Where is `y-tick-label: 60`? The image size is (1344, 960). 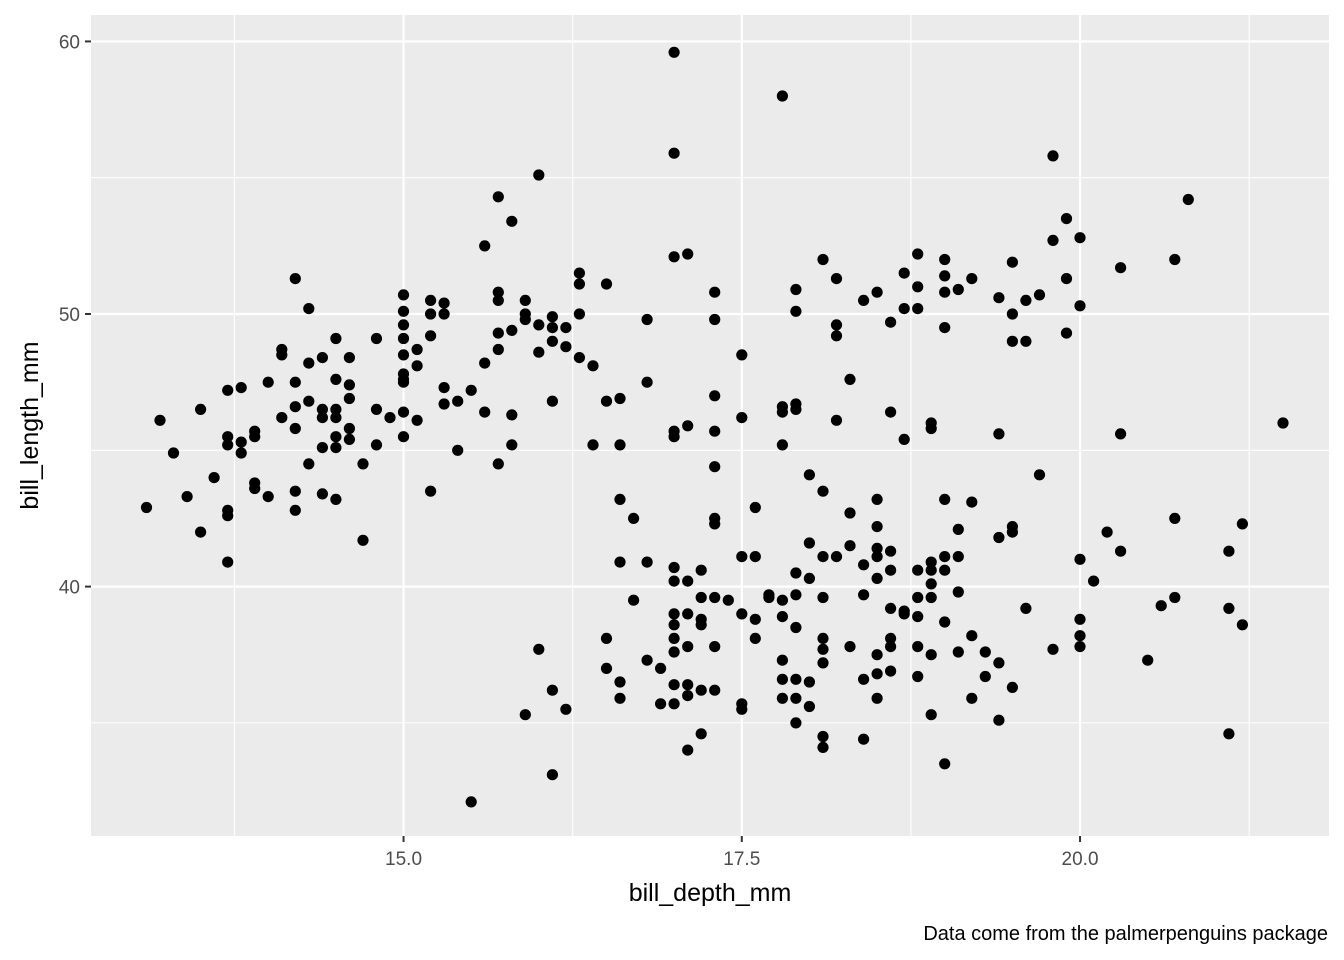
y-tick-label: 60 is located at coordinates (69, 42).